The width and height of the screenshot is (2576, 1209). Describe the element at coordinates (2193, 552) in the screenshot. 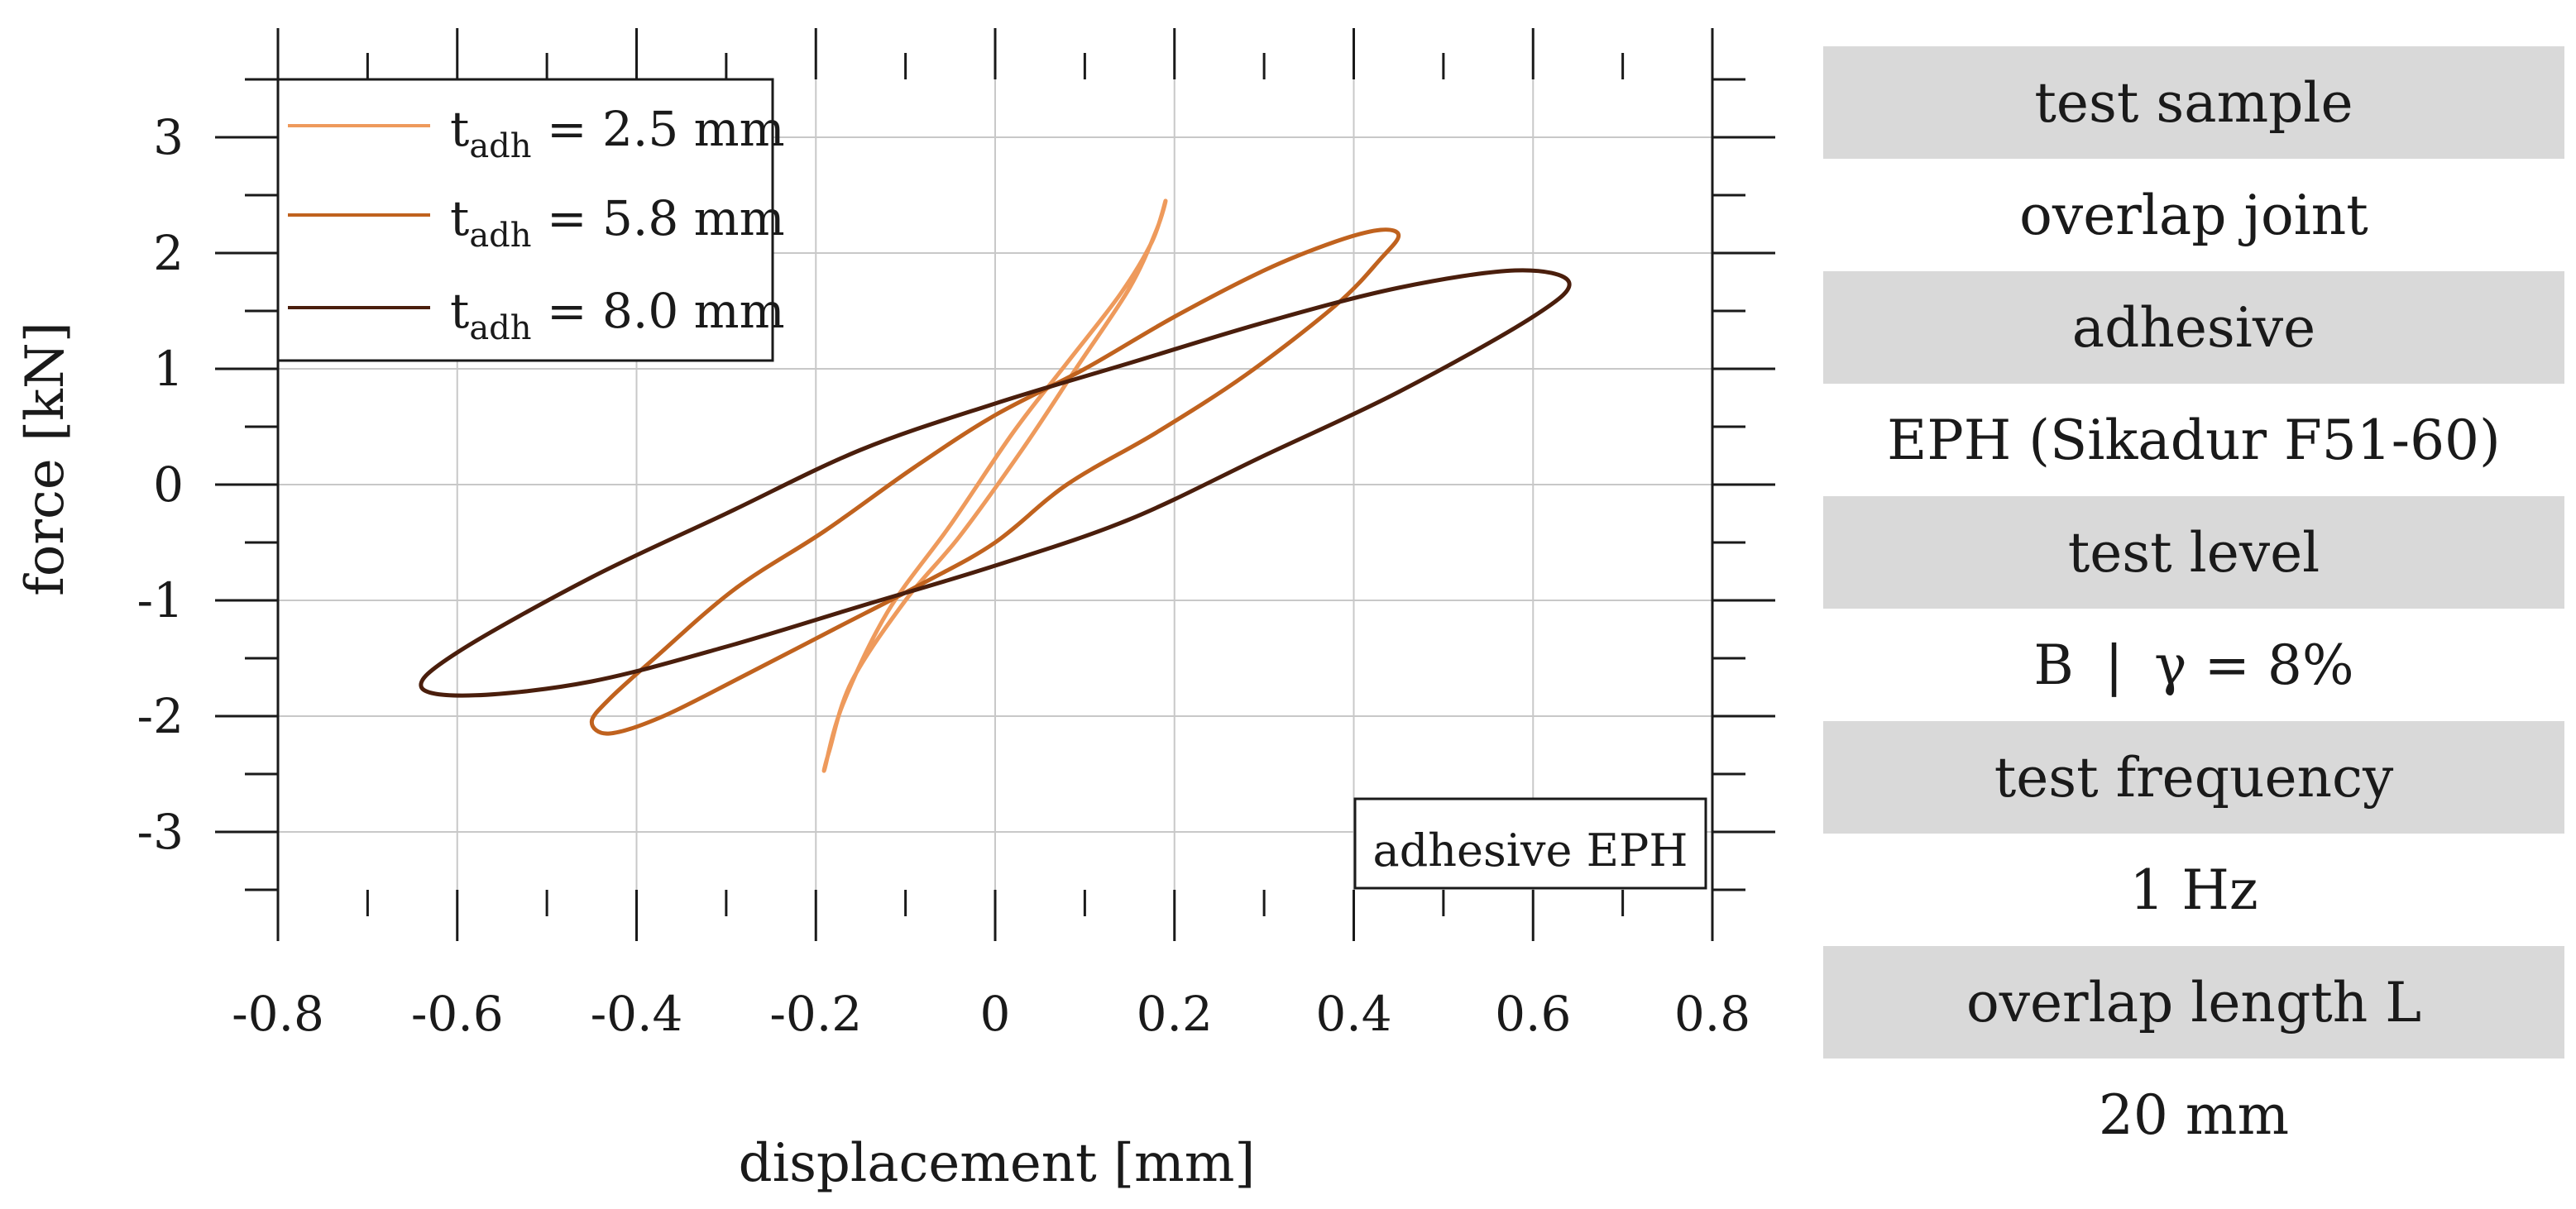

I see `info-row-5: test level` at that location.